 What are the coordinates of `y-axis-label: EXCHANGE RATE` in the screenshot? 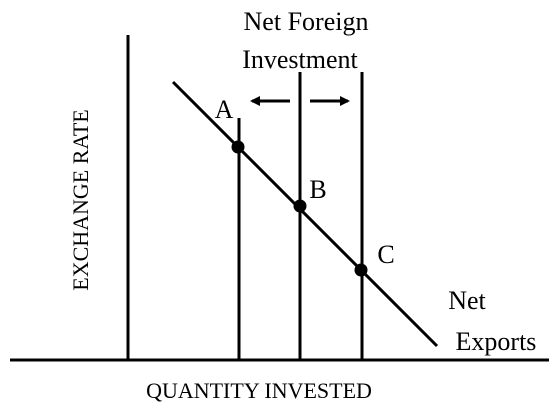 It's located at (80, 200).